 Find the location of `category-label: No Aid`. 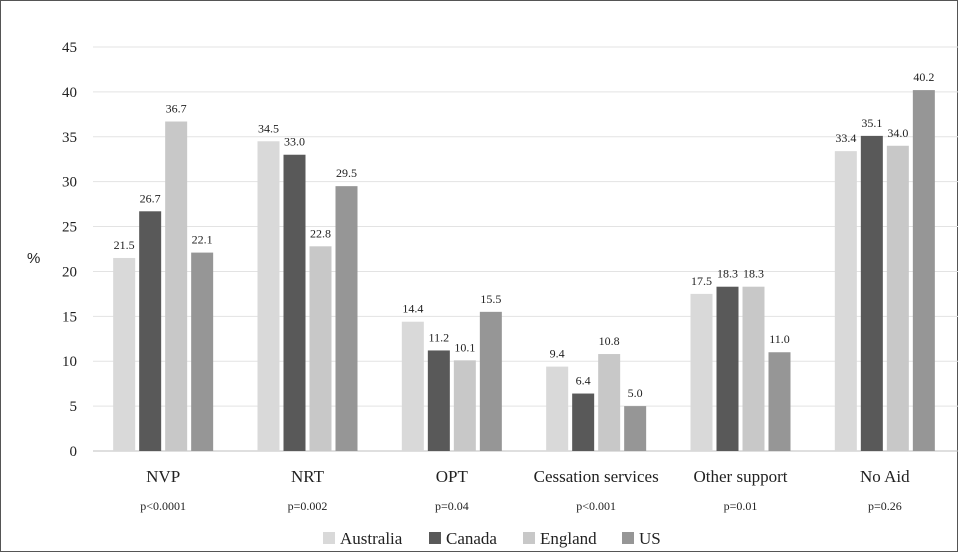

category-label: No Aid is located at coordinates (885, 476).